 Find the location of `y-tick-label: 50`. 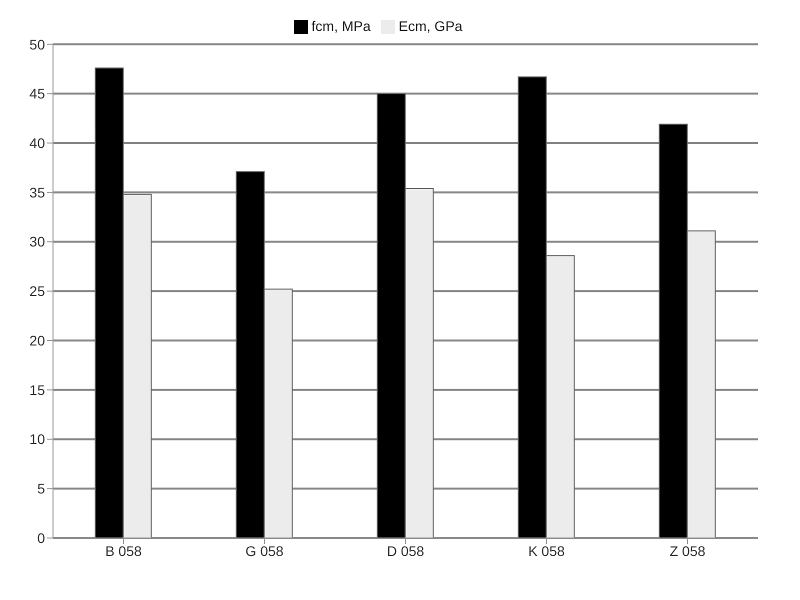

y-tick-label: 50 is located at coordinates (37, 44).